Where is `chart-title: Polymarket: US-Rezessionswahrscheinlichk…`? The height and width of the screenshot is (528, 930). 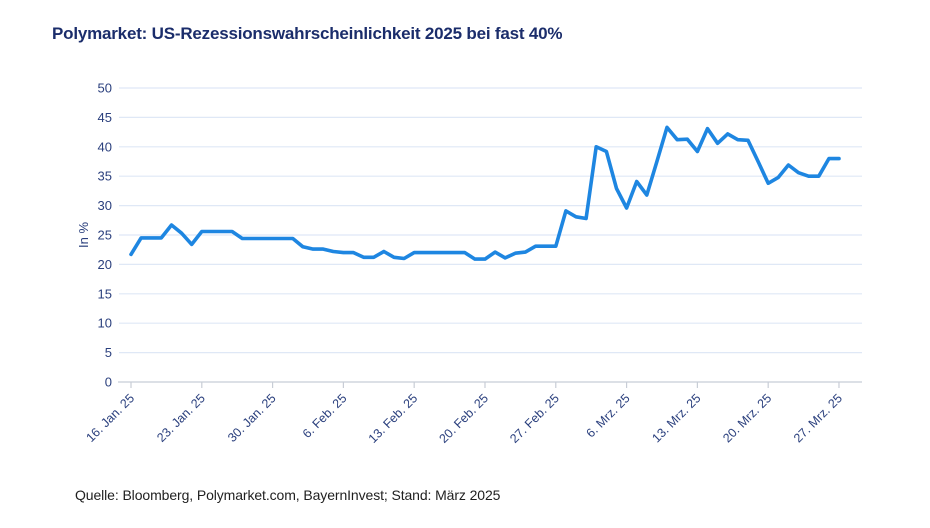
chart-title: Polymarket: US-Rezessionswahrscheinlichk… is located at coordinates (307, 33).